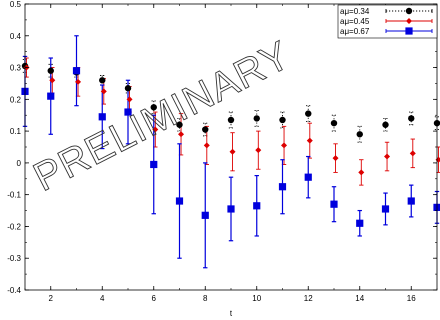  What do you see at coordinates (205, 298) in the screenshot?
I see `x-tick-label: 8` at bounding box center [205, 298].